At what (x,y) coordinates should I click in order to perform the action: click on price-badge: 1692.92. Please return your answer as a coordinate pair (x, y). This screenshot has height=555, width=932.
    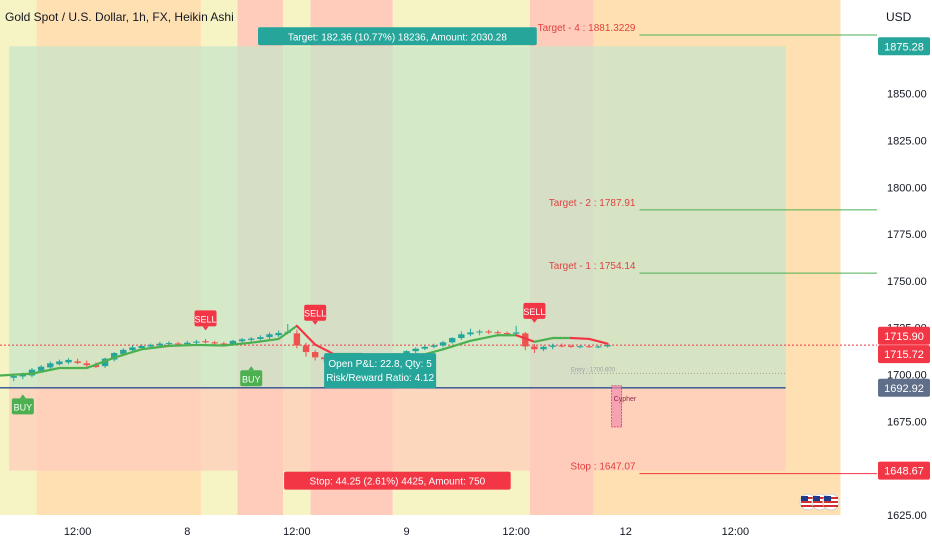
    Looking at the image, I should click on (904, 387).